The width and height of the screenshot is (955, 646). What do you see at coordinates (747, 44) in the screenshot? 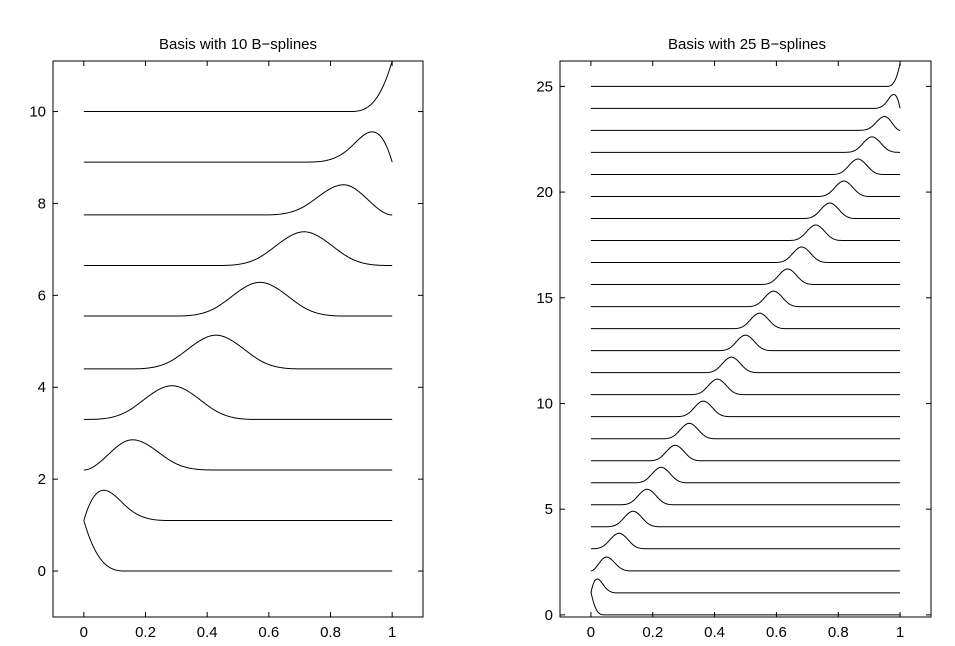
I see `chart-title: Basis with 25 B−splines` at bounding box center [747, 44].